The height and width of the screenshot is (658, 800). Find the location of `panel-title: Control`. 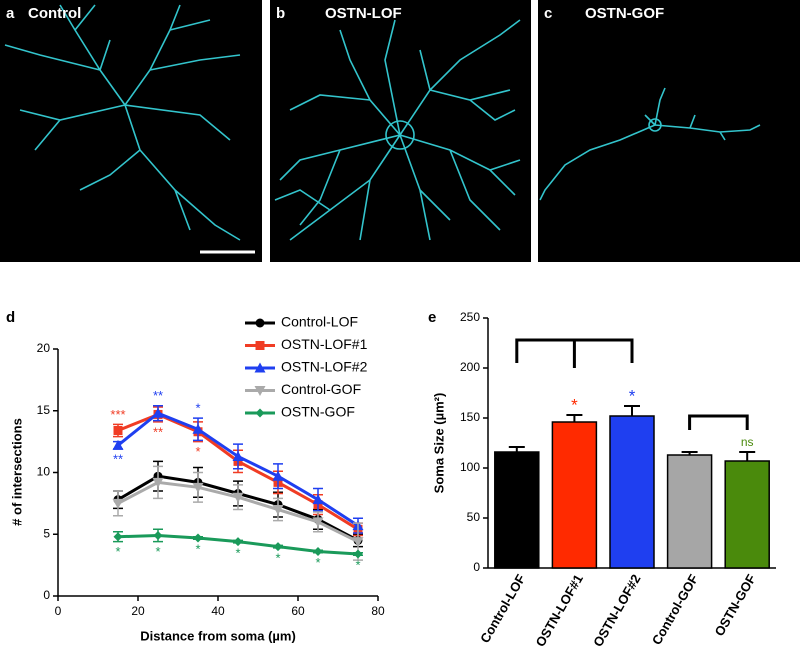

panel-title: Control is located at coordinates (54, 13).